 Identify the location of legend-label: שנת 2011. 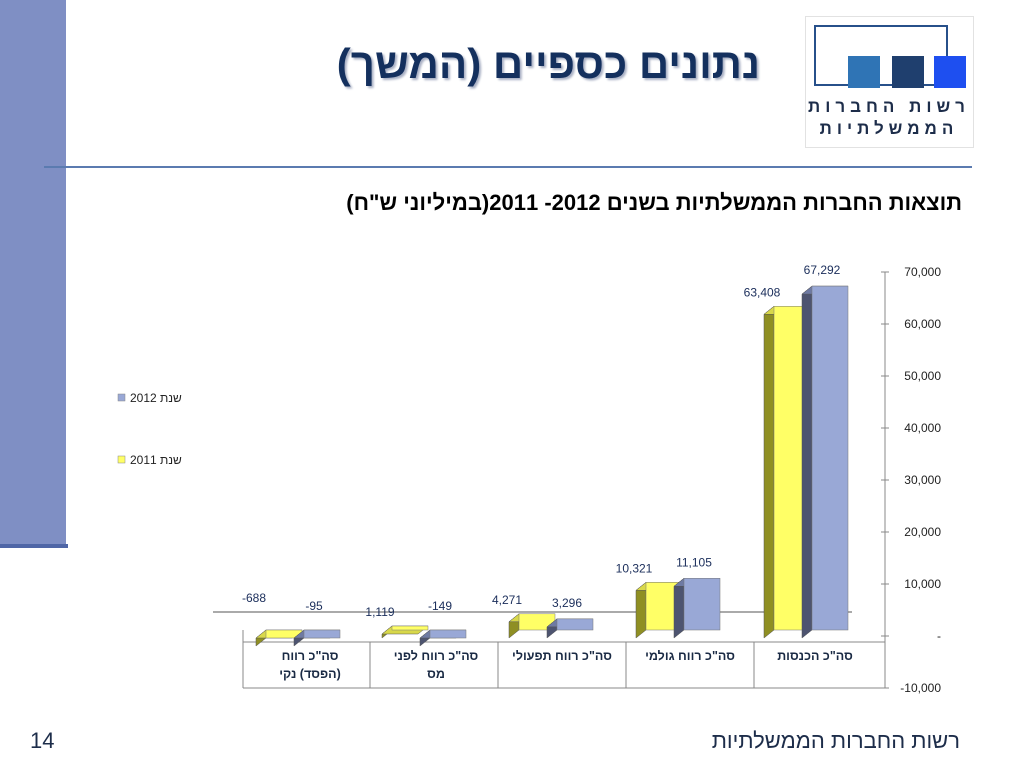
(156, 460).